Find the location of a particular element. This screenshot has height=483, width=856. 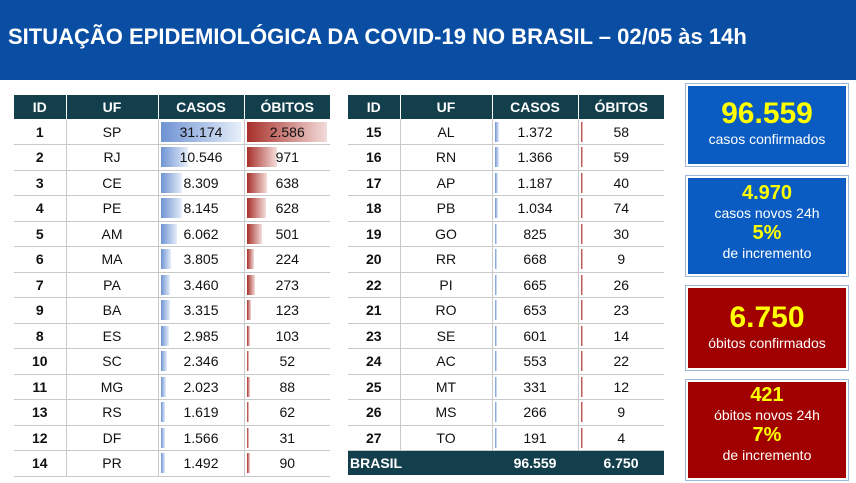

casos-value: 31.174 is located at coordinates (201, 131).